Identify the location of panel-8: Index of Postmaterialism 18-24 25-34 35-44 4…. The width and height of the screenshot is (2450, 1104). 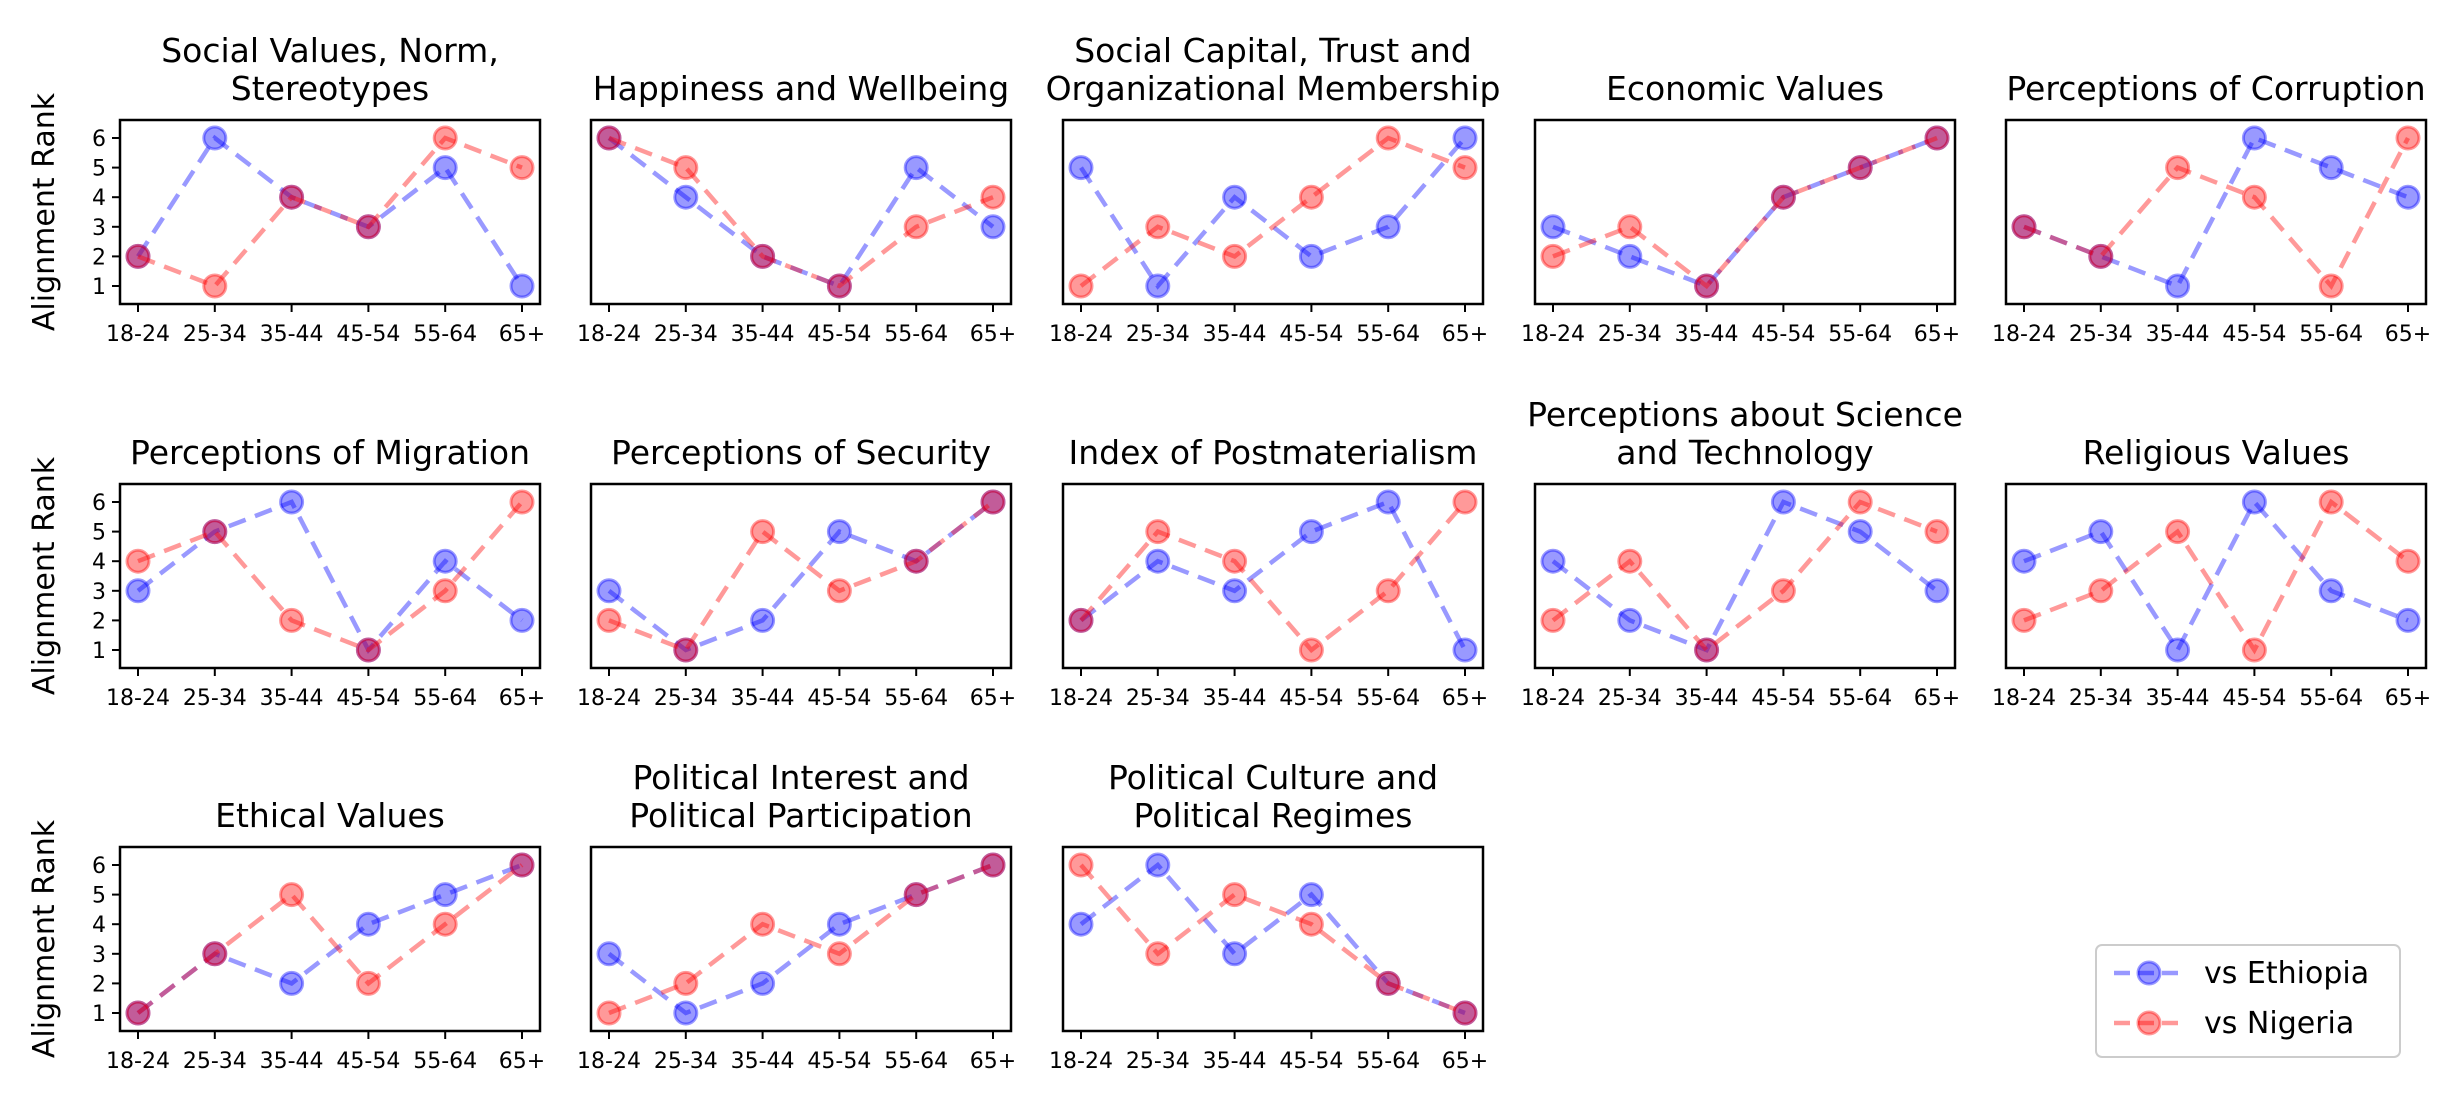
(1268, 572).